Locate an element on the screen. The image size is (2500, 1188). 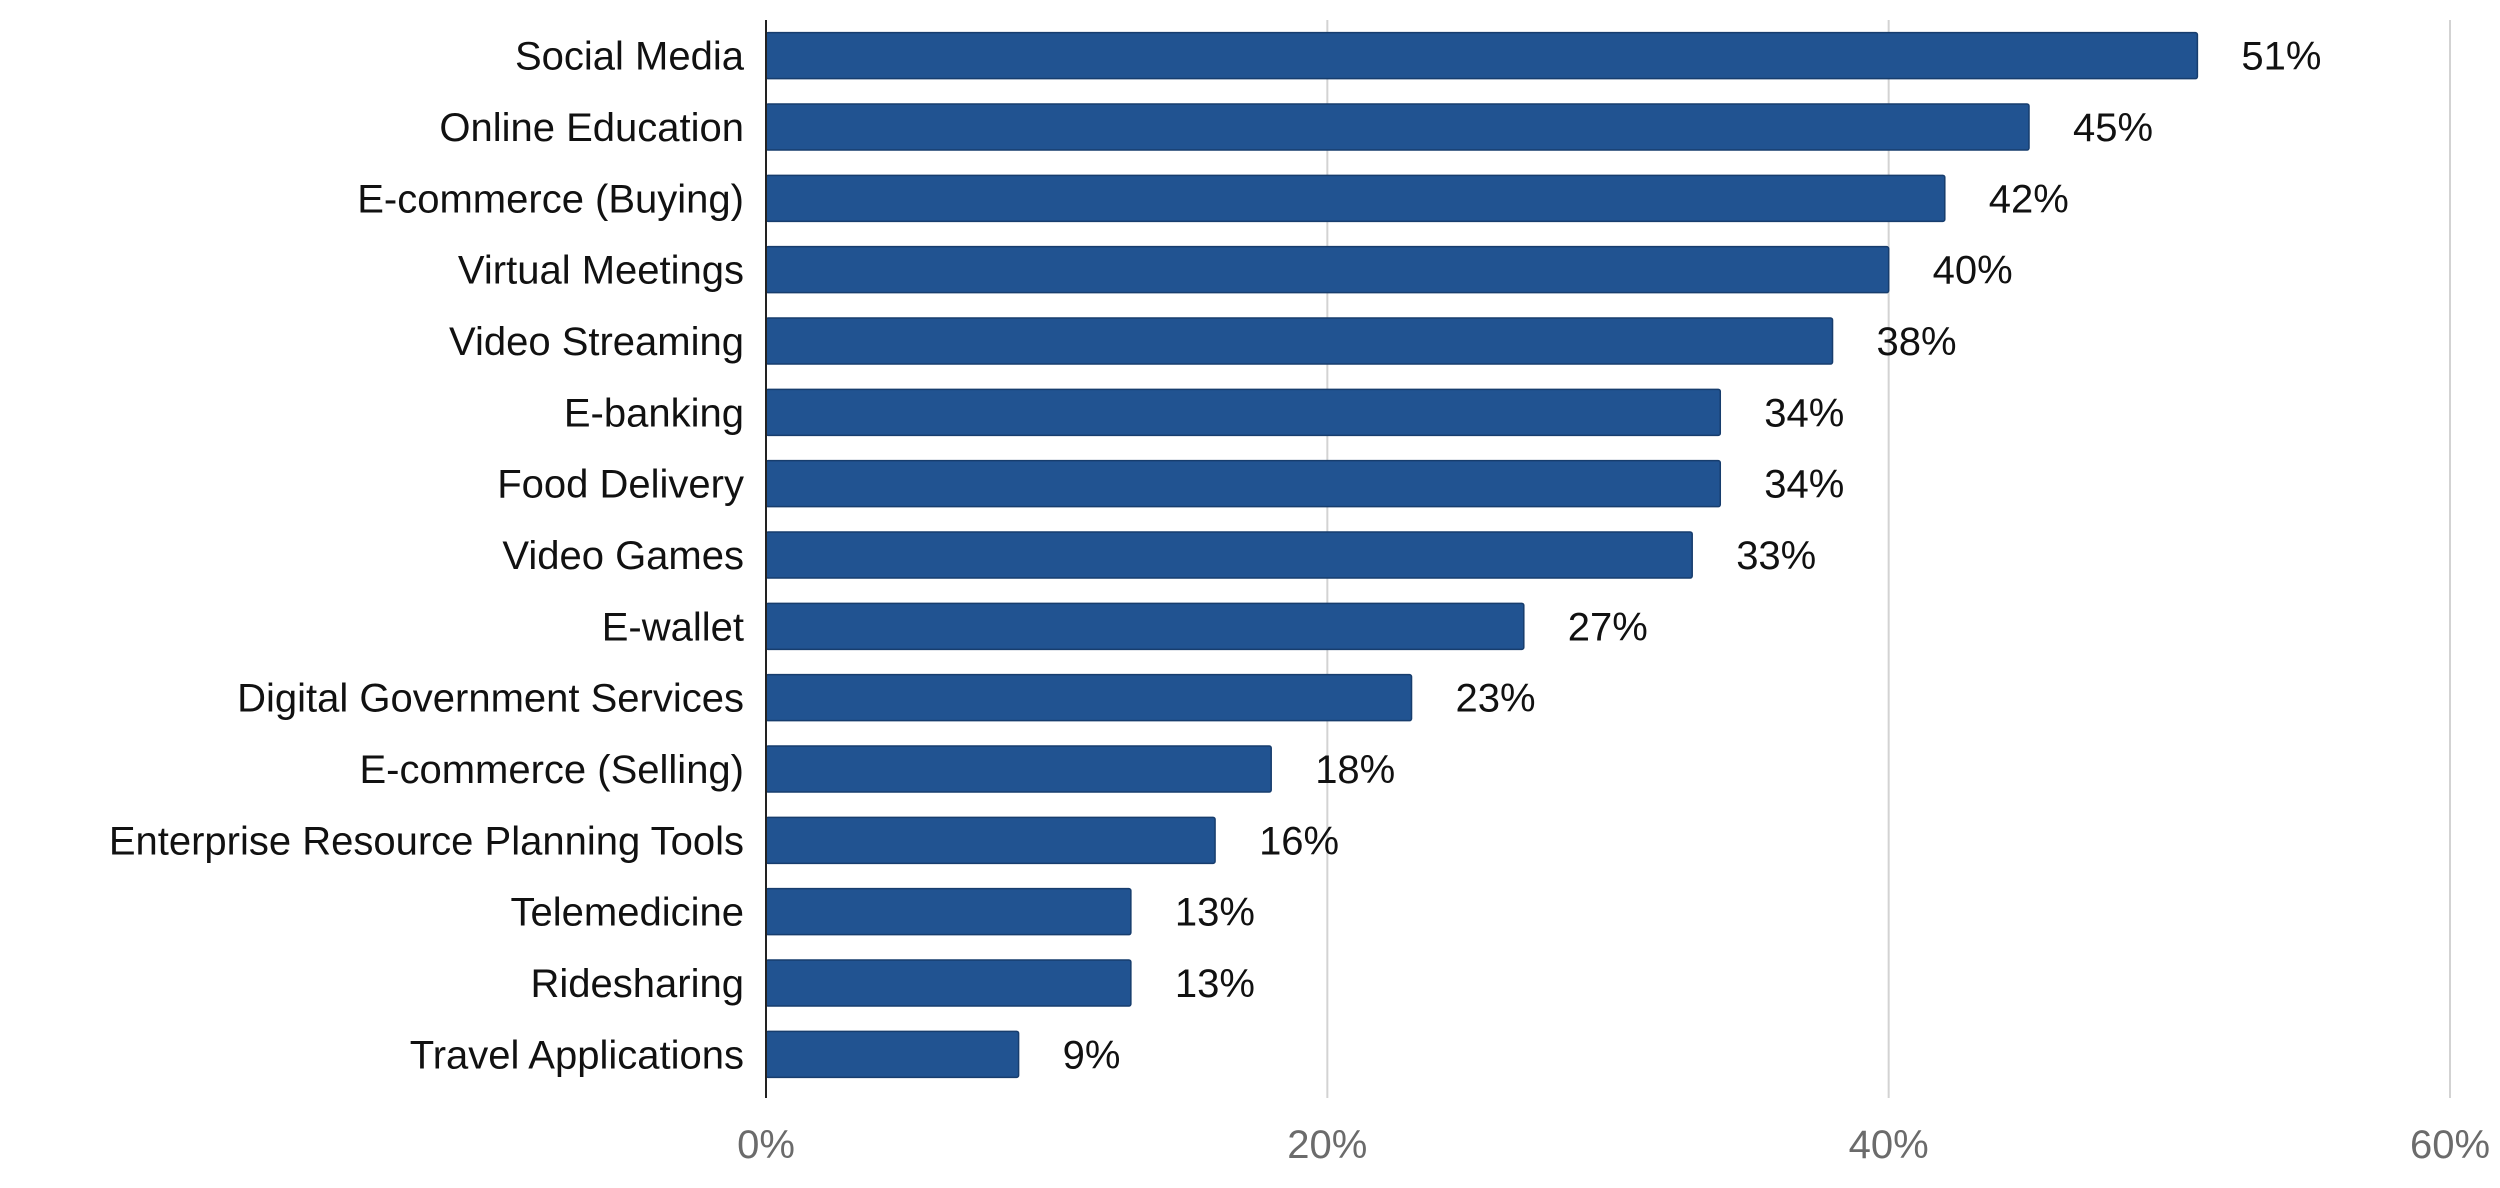
category-label: Ridesharing is located at coordinates (637, 984).